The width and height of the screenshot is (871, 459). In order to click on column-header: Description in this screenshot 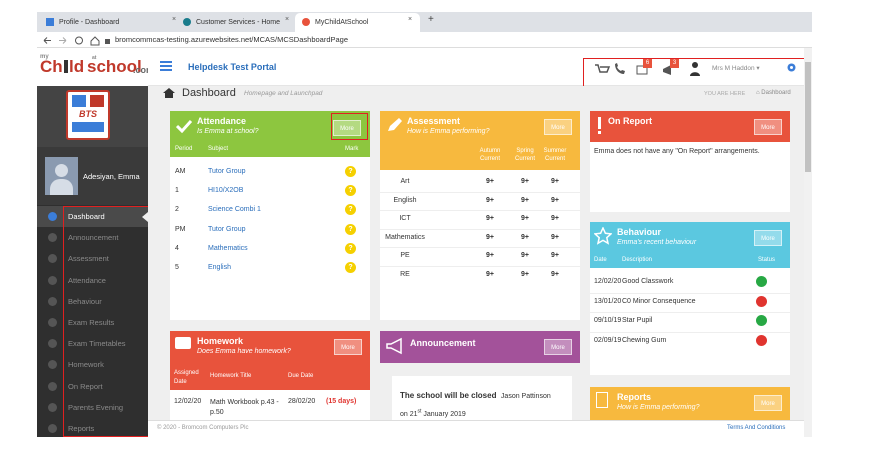, I will do `click(637, 260)`.